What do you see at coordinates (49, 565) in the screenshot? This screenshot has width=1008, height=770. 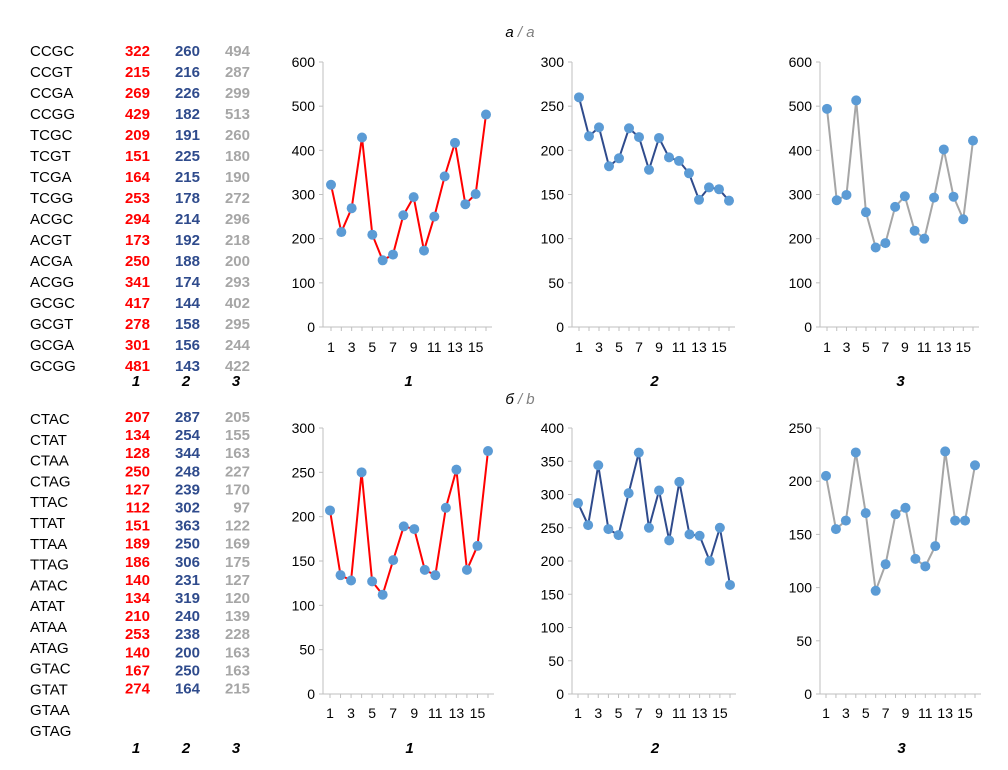 I see `row-label: TTAG` at bounding box center [49, 565].